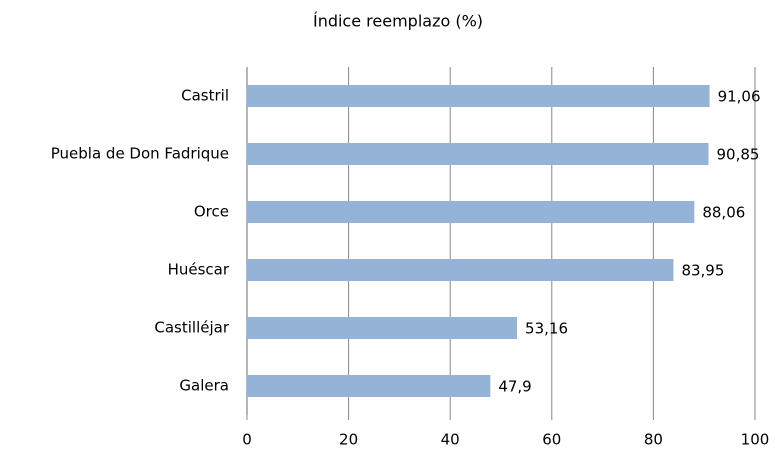  Describe the element at coordinates (514, 387) in the screenshot. I see `data-label: 47,9` at that location.